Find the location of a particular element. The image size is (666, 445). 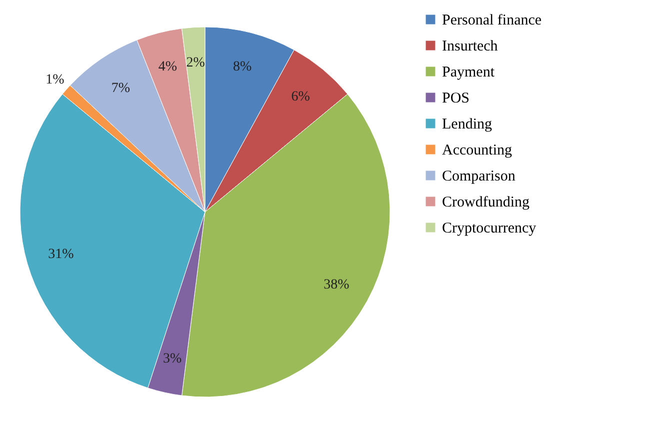

legend-label: Lending is located at coordinates (467, 124).